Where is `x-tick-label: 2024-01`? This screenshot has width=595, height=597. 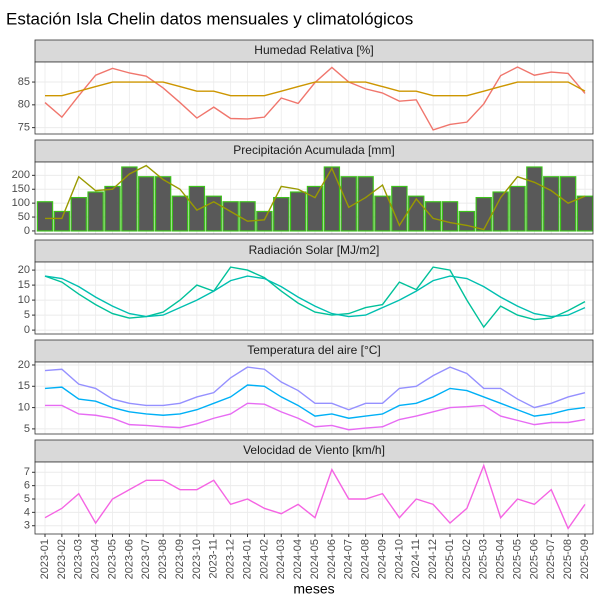
x-tick-label: 2024-01 is located at coordinates (247, 559).